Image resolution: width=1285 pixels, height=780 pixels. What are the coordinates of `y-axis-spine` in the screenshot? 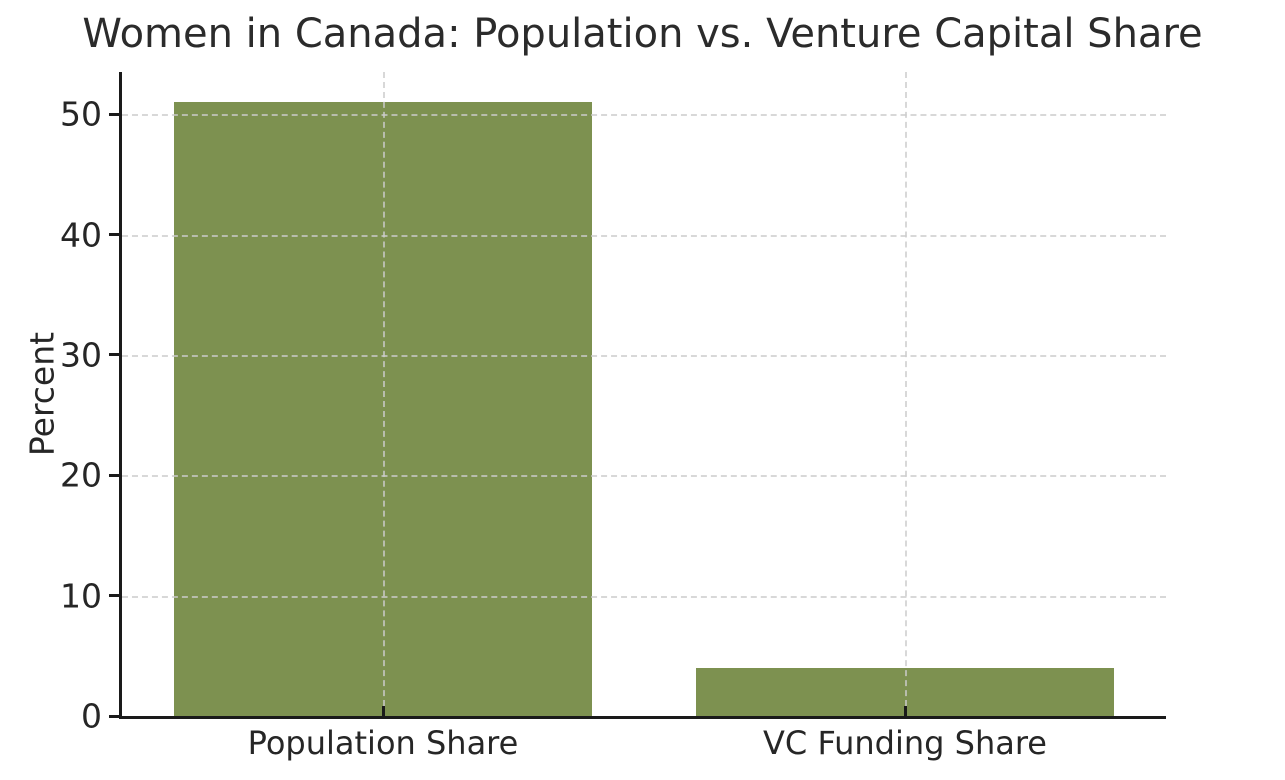 It's located at (120, 394).